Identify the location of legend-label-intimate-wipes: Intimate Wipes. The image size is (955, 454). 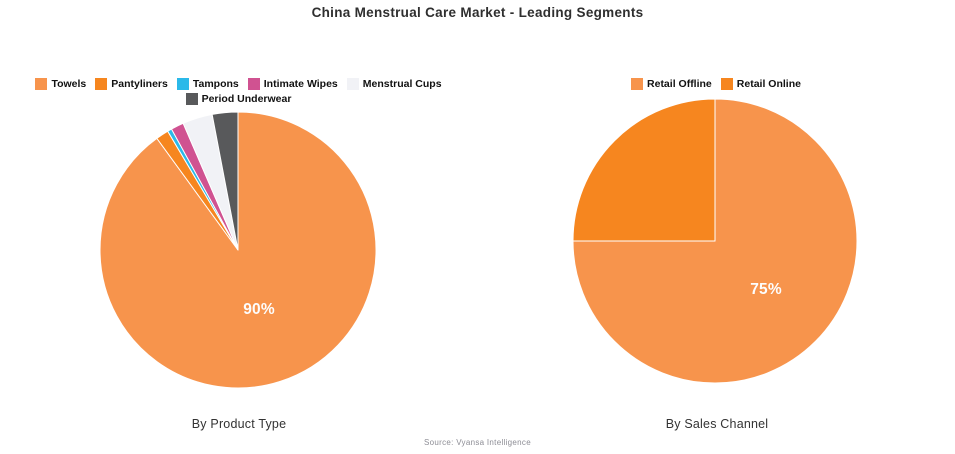
(300, 84).